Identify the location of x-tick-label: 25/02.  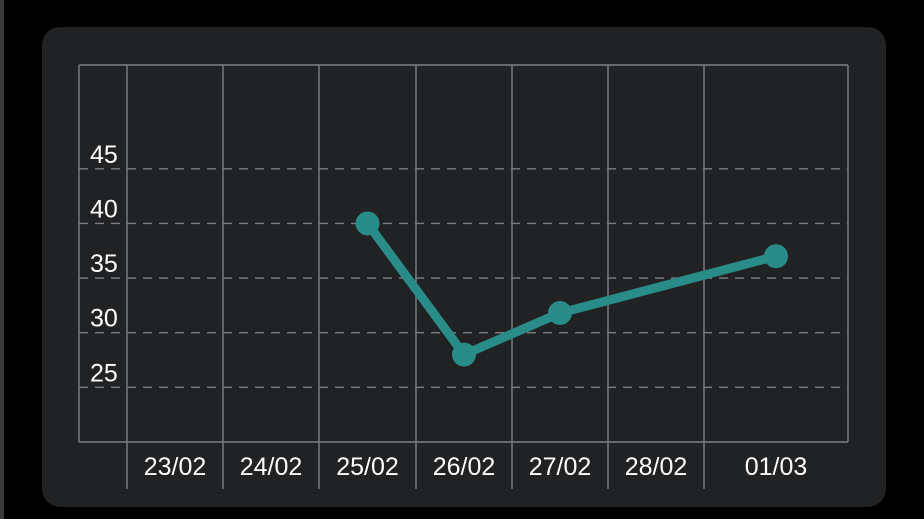
(367, 467).